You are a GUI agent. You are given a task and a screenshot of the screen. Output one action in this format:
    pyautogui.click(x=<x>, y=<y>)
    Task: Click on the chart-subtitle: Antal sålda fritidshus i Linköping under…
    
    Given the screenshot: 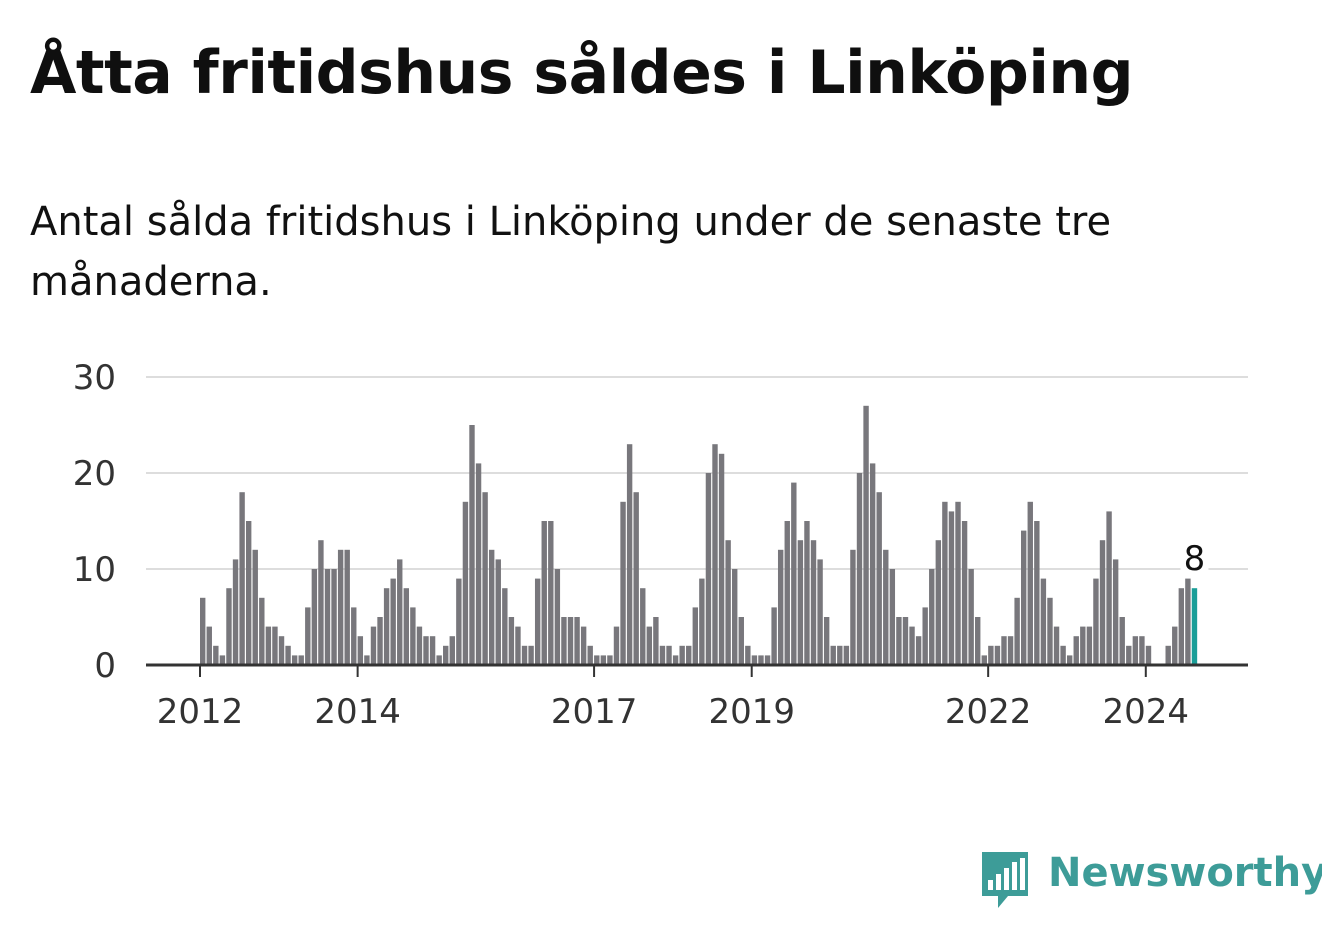 What is the action you would take?
    pyautogui.click(x=571, y=252)
    